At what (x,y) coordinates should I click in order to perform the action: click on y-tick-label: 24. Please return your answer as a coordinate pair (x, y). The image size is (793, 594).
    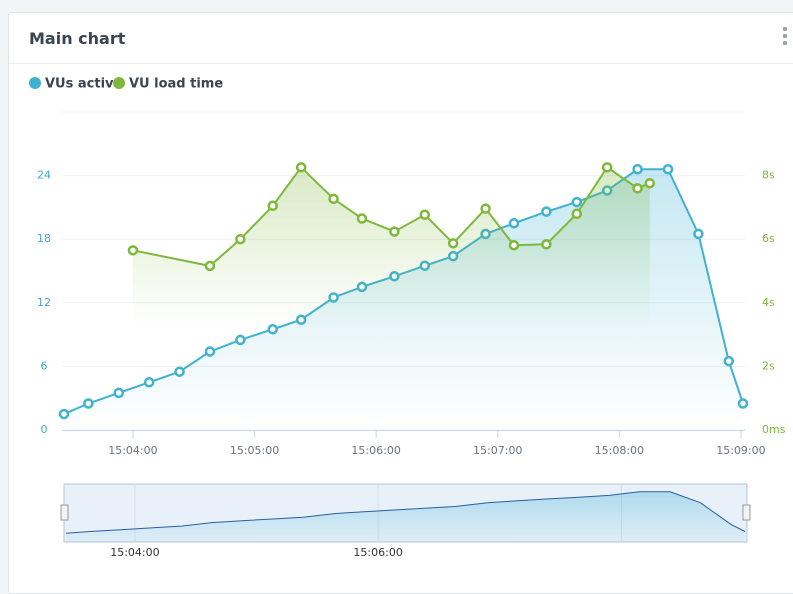
    Looking at the image, I should click on (44, 175).